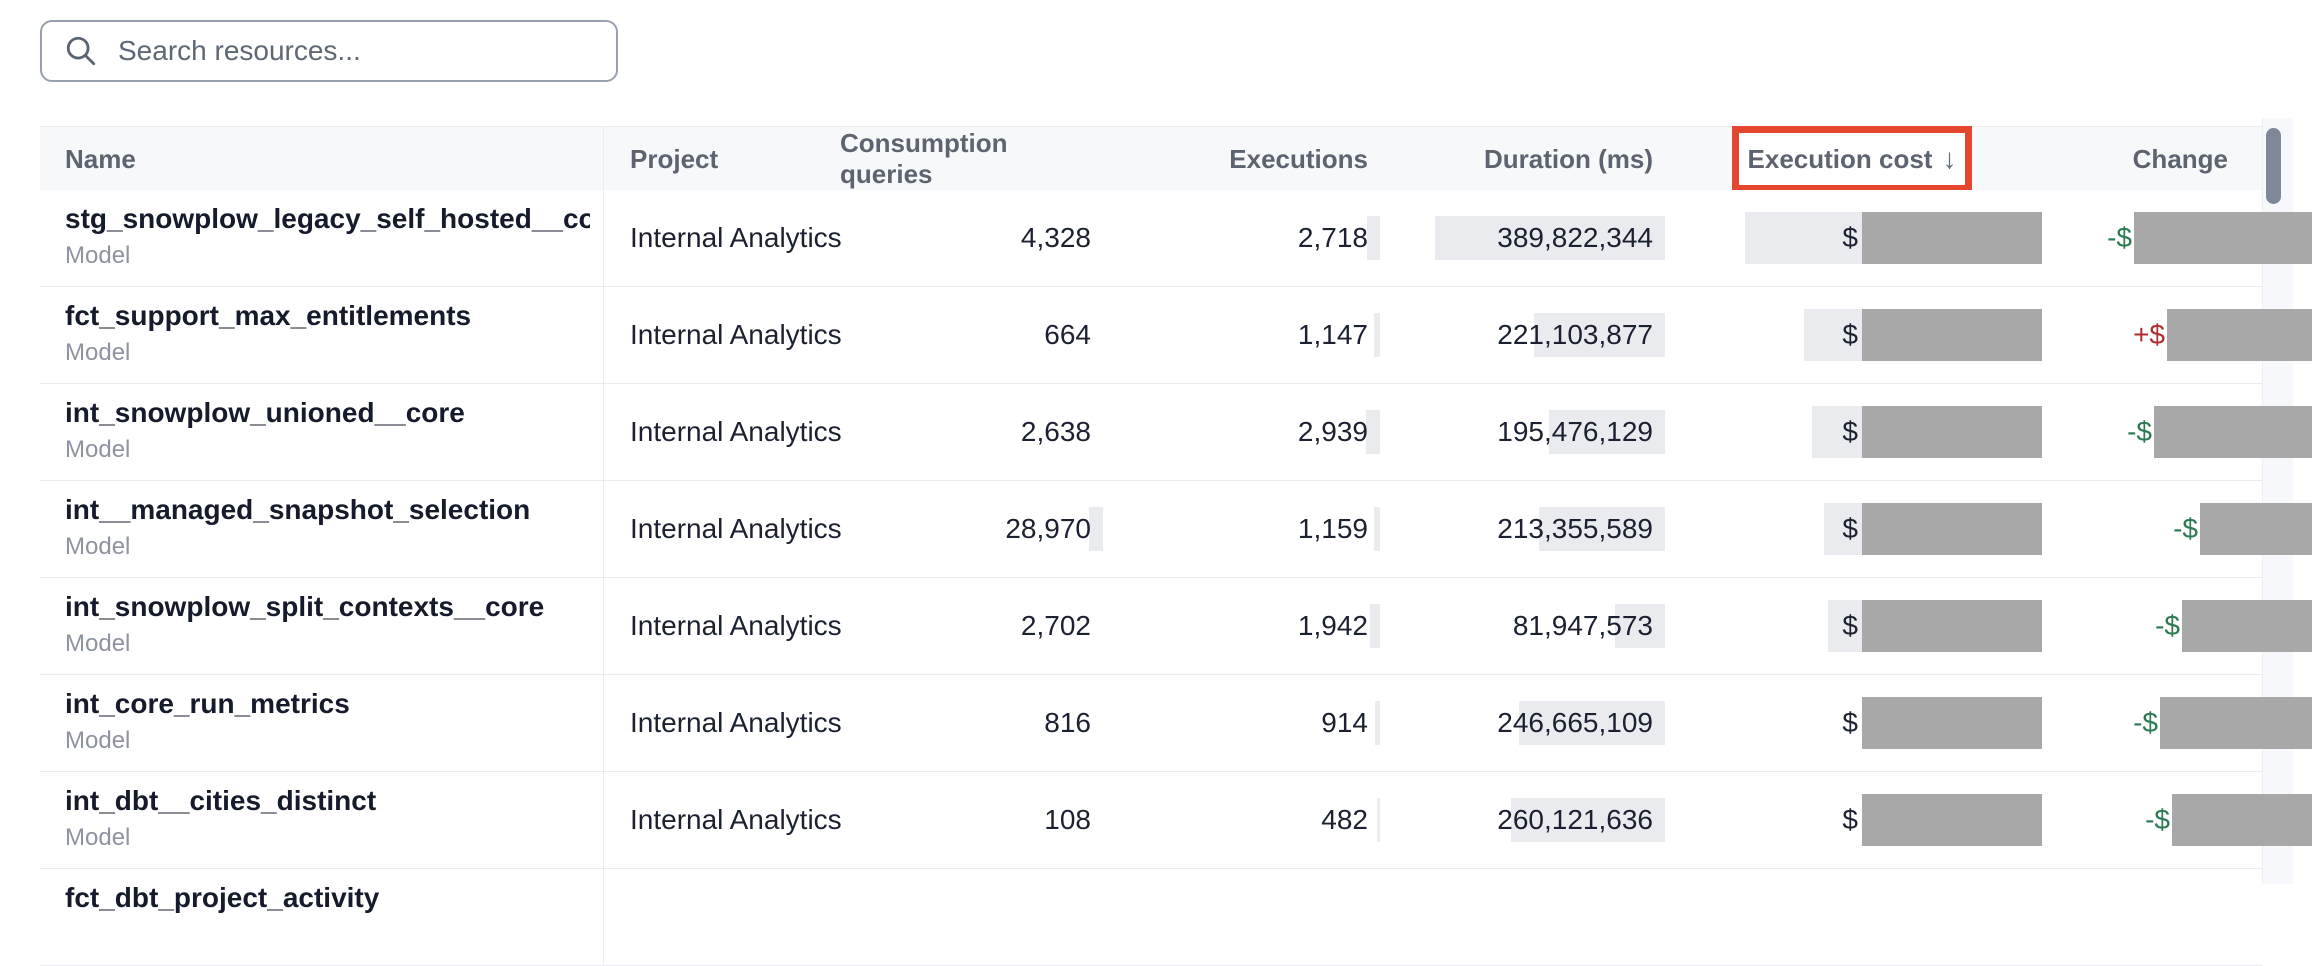 The height and width of the screenshot is (966, 2312). I want to click on resource-name: int_dbt__cities_distinct, so click(221, 800).